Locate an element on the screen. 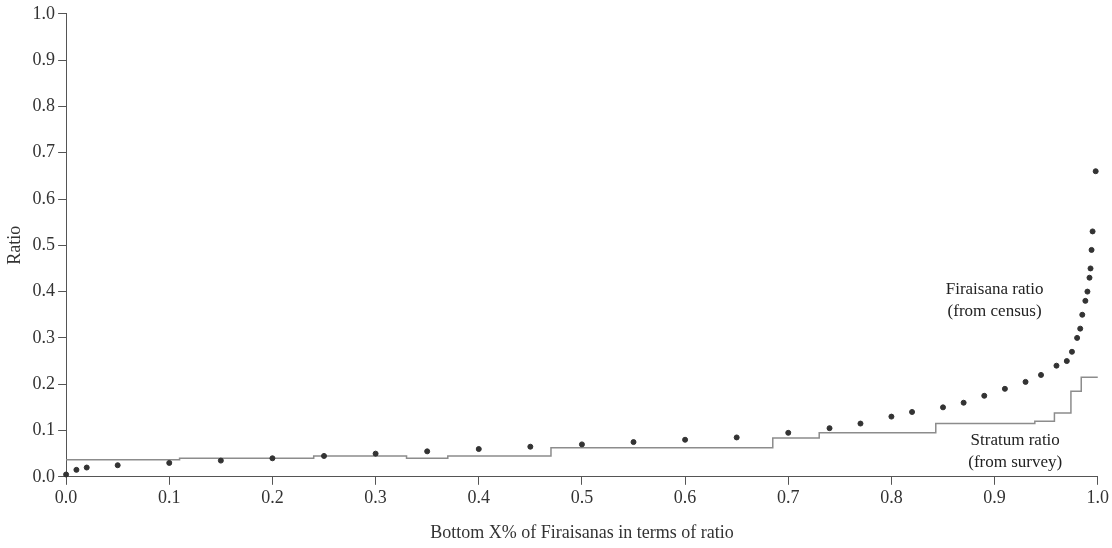  y-tick-label: 0.3 is located at coordinates (44, 336).